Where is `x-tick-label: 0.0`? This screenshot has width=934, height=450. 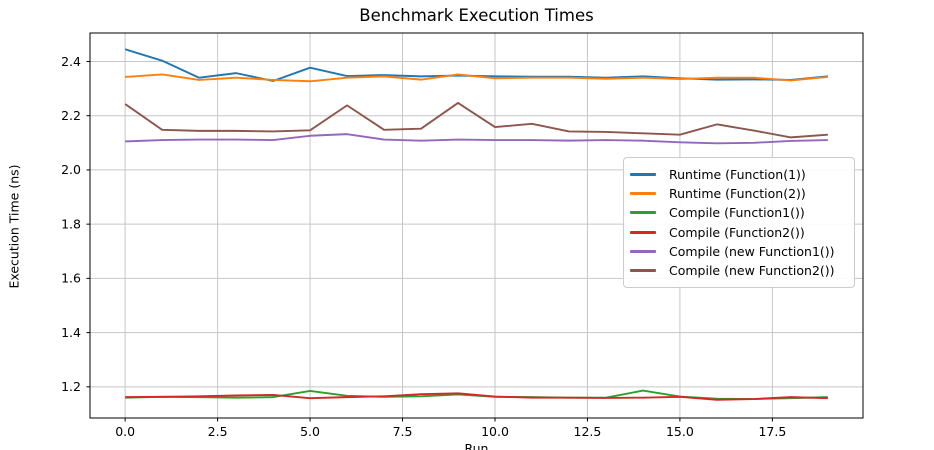
x-tick-label: 0.0 is located at coordinates (125, 431).